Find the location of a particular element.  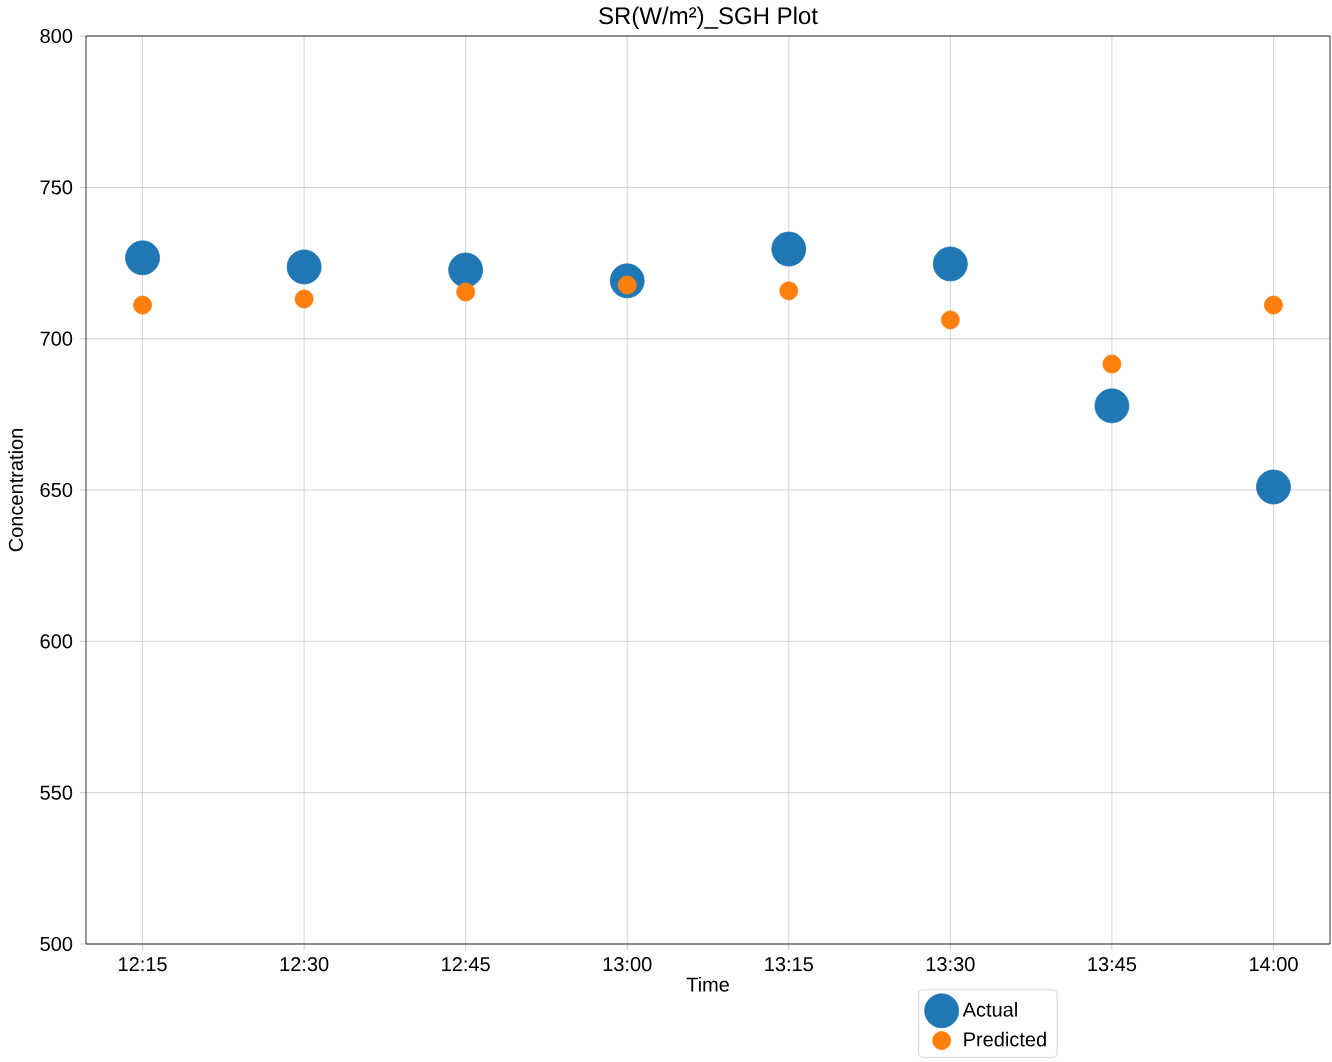

x-tick-label: 12:45 is located at coordinates (466, 964).